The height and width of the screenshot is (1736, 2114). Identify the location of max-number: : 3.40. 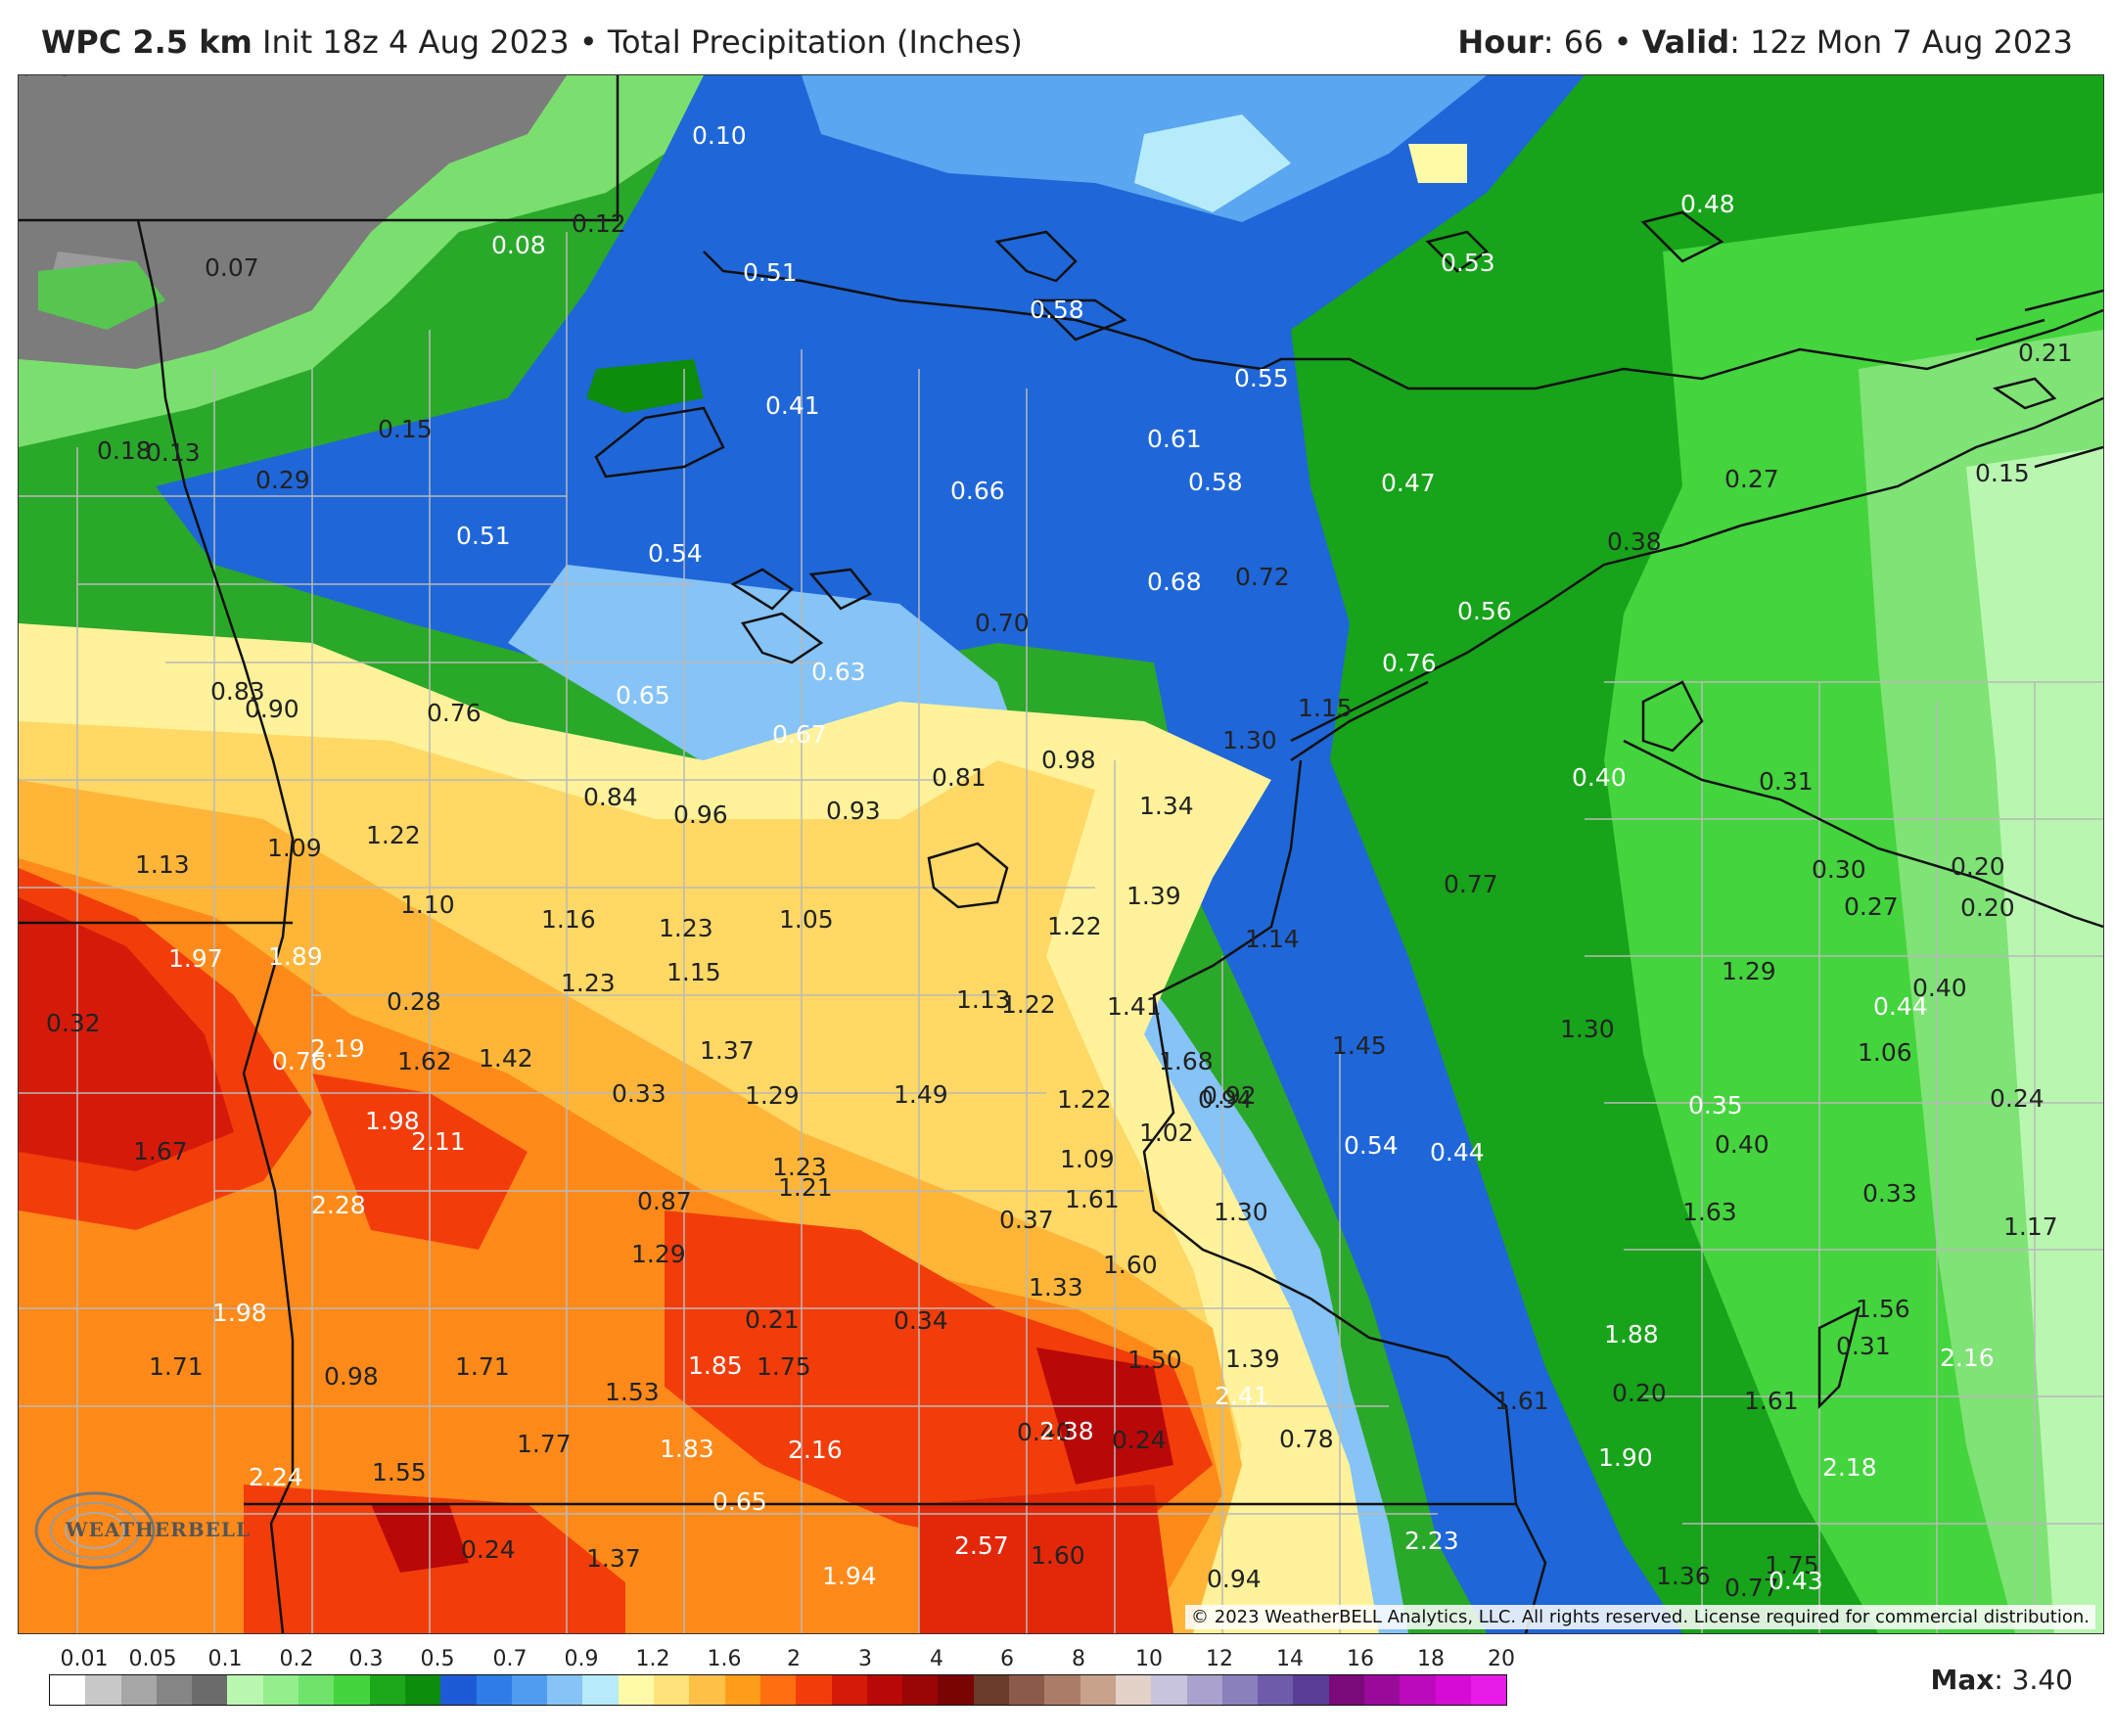
(2034, 1680).